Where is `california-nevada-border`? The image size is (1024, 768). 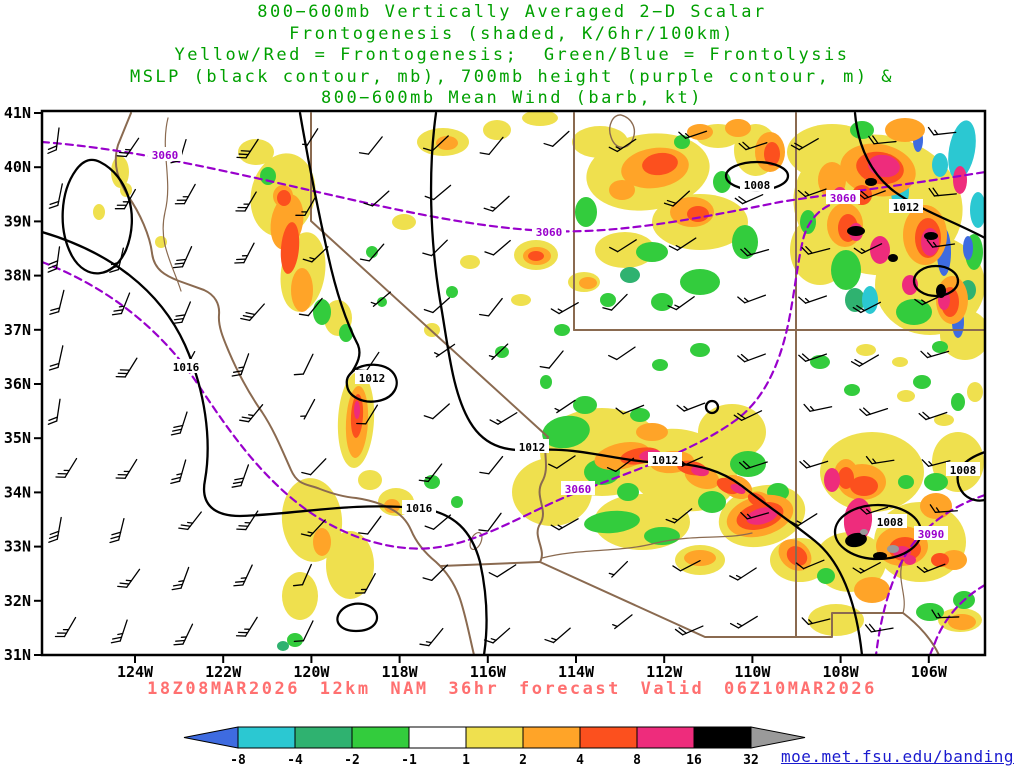
california-nevada-border is located at coordinates (429, 275).